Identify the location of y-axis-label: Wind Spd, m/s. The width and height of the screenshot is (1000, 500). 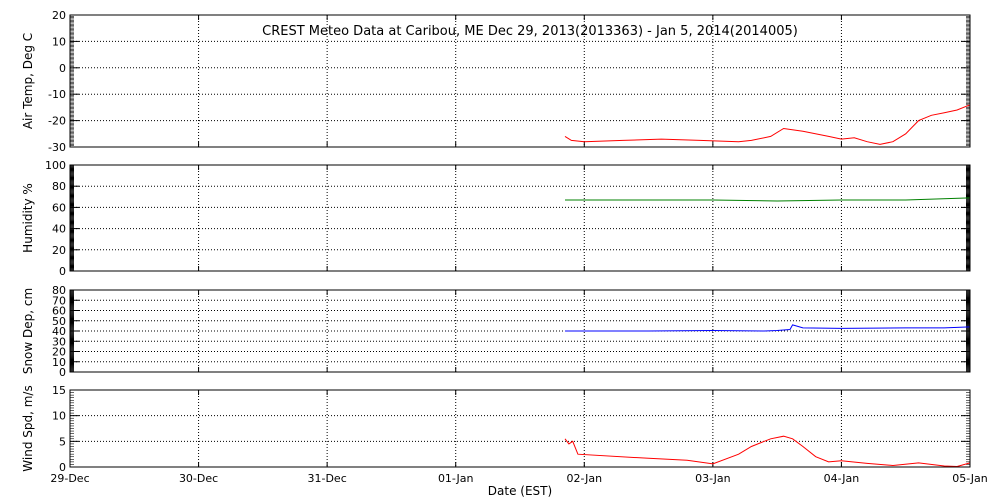
(28, 428).